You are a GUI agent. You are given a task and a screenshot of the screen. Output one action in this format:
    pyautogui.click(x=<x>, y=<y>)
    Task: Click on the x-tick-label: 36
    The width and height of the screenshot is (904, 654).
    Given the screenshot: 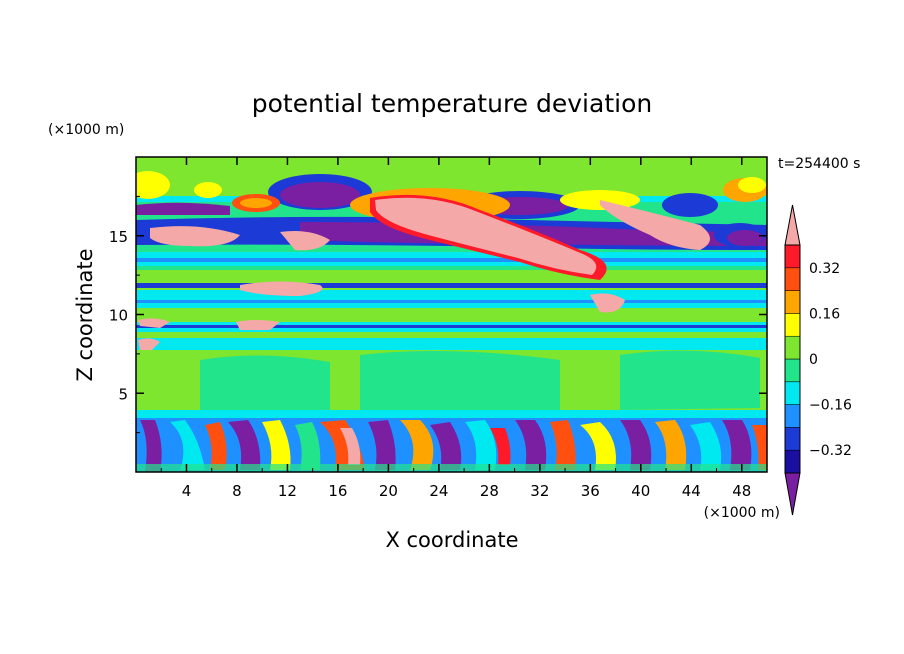 What is the action you would take?
    pyautogui.click(x=590, y=491)
    